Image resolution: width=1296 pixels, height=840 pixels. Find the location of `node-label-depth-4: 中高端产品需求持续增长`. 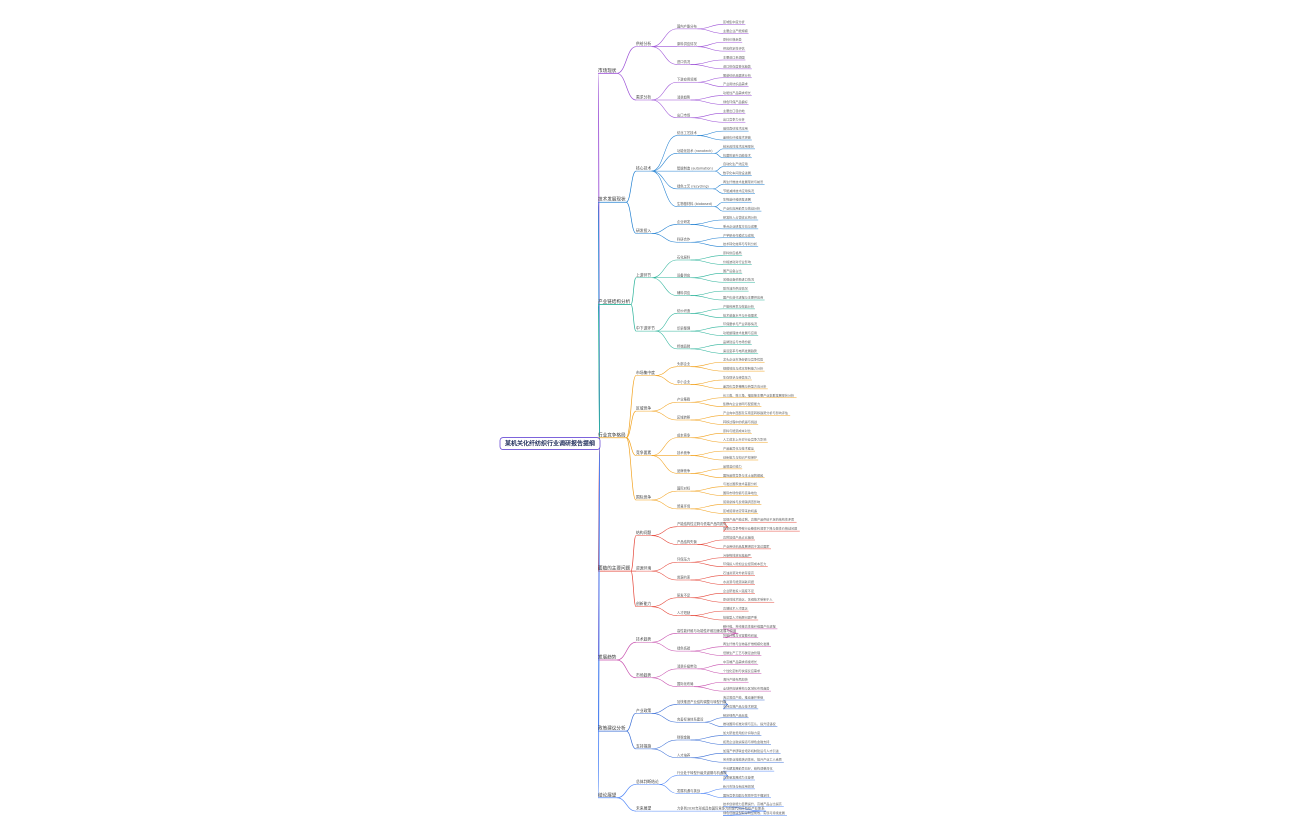

node-label-depth-4: 中高端产品需求持续增长 is located at coordinates (740, 661).